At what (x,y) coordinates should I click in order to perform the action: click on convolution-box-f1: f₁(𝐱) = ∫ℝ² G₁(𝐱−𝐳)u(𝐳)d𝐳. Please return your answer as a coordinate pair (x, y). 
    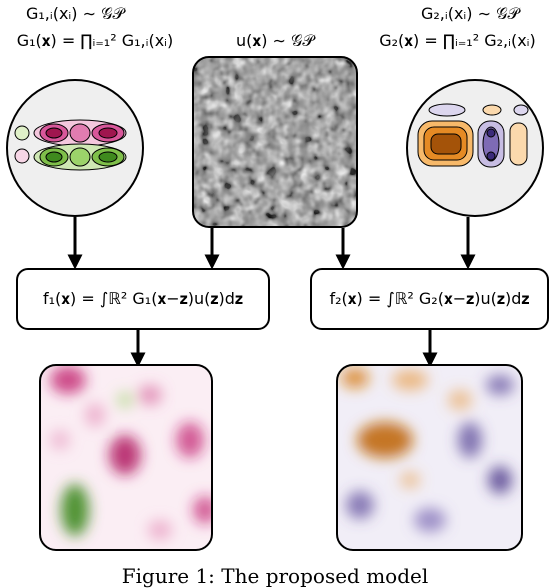
    Looking at the image, I should click on (143, 299).